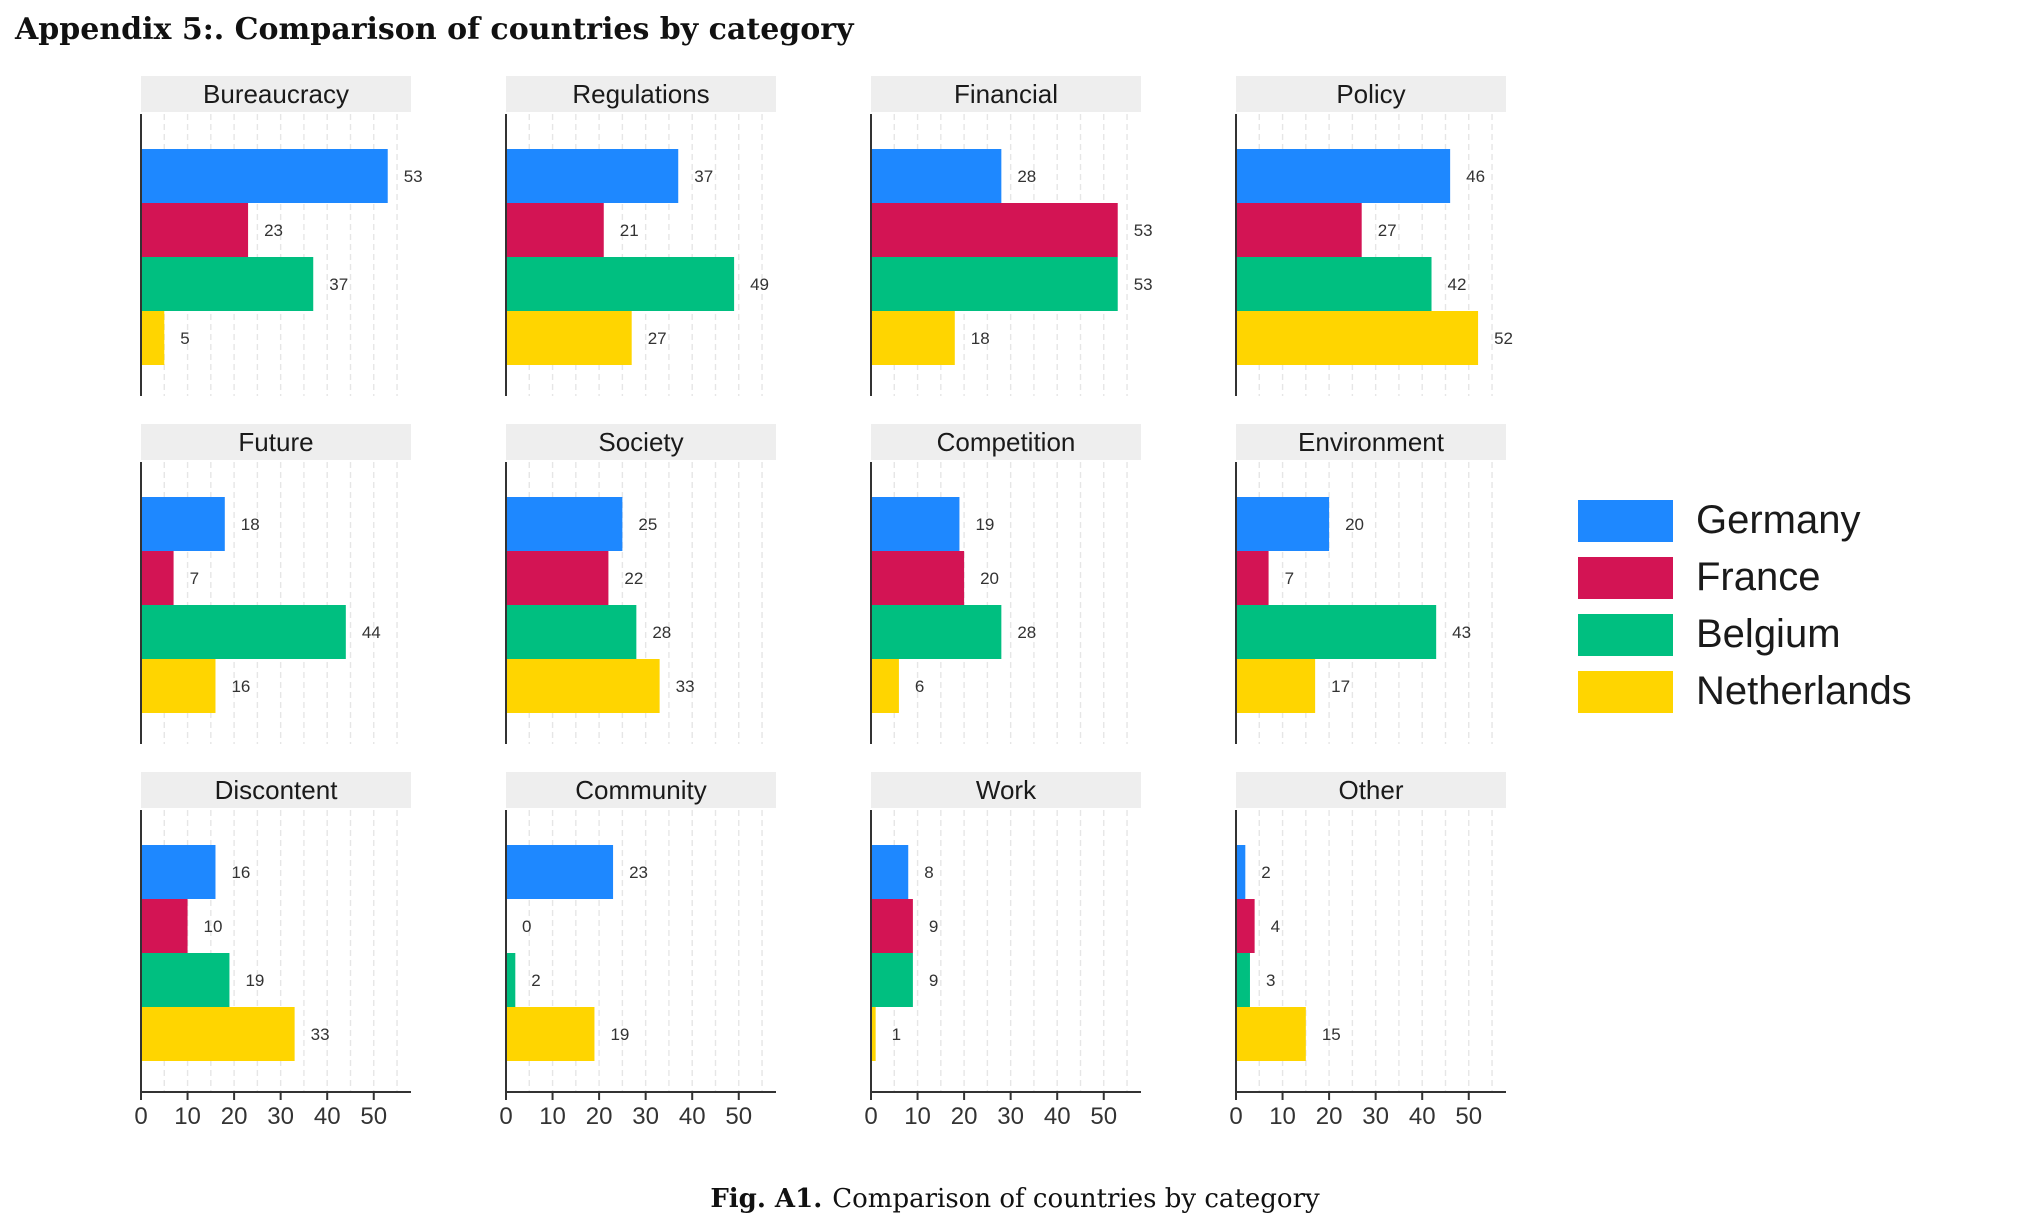 This screenshot has width=2030, height=1224. Describe the element at coordinates (1252, 578) in the screenshot. I see `bar-environment-france` at that location.